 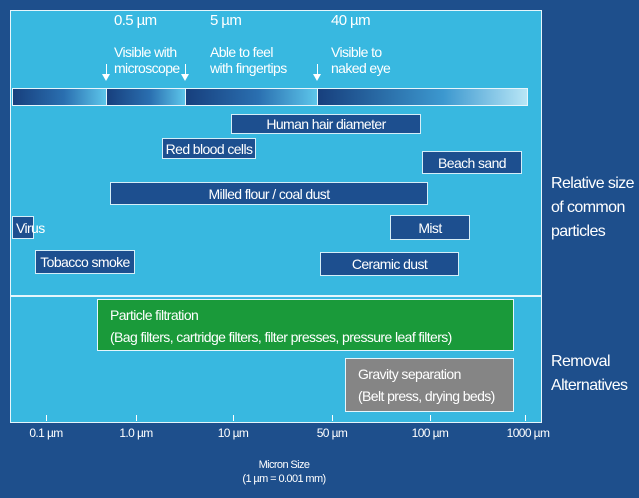 What do you see at coordinates (589, 374) in the screenshot?
I see `side-label-removal: Removal Alternatives` at bounding box center [589, 374].